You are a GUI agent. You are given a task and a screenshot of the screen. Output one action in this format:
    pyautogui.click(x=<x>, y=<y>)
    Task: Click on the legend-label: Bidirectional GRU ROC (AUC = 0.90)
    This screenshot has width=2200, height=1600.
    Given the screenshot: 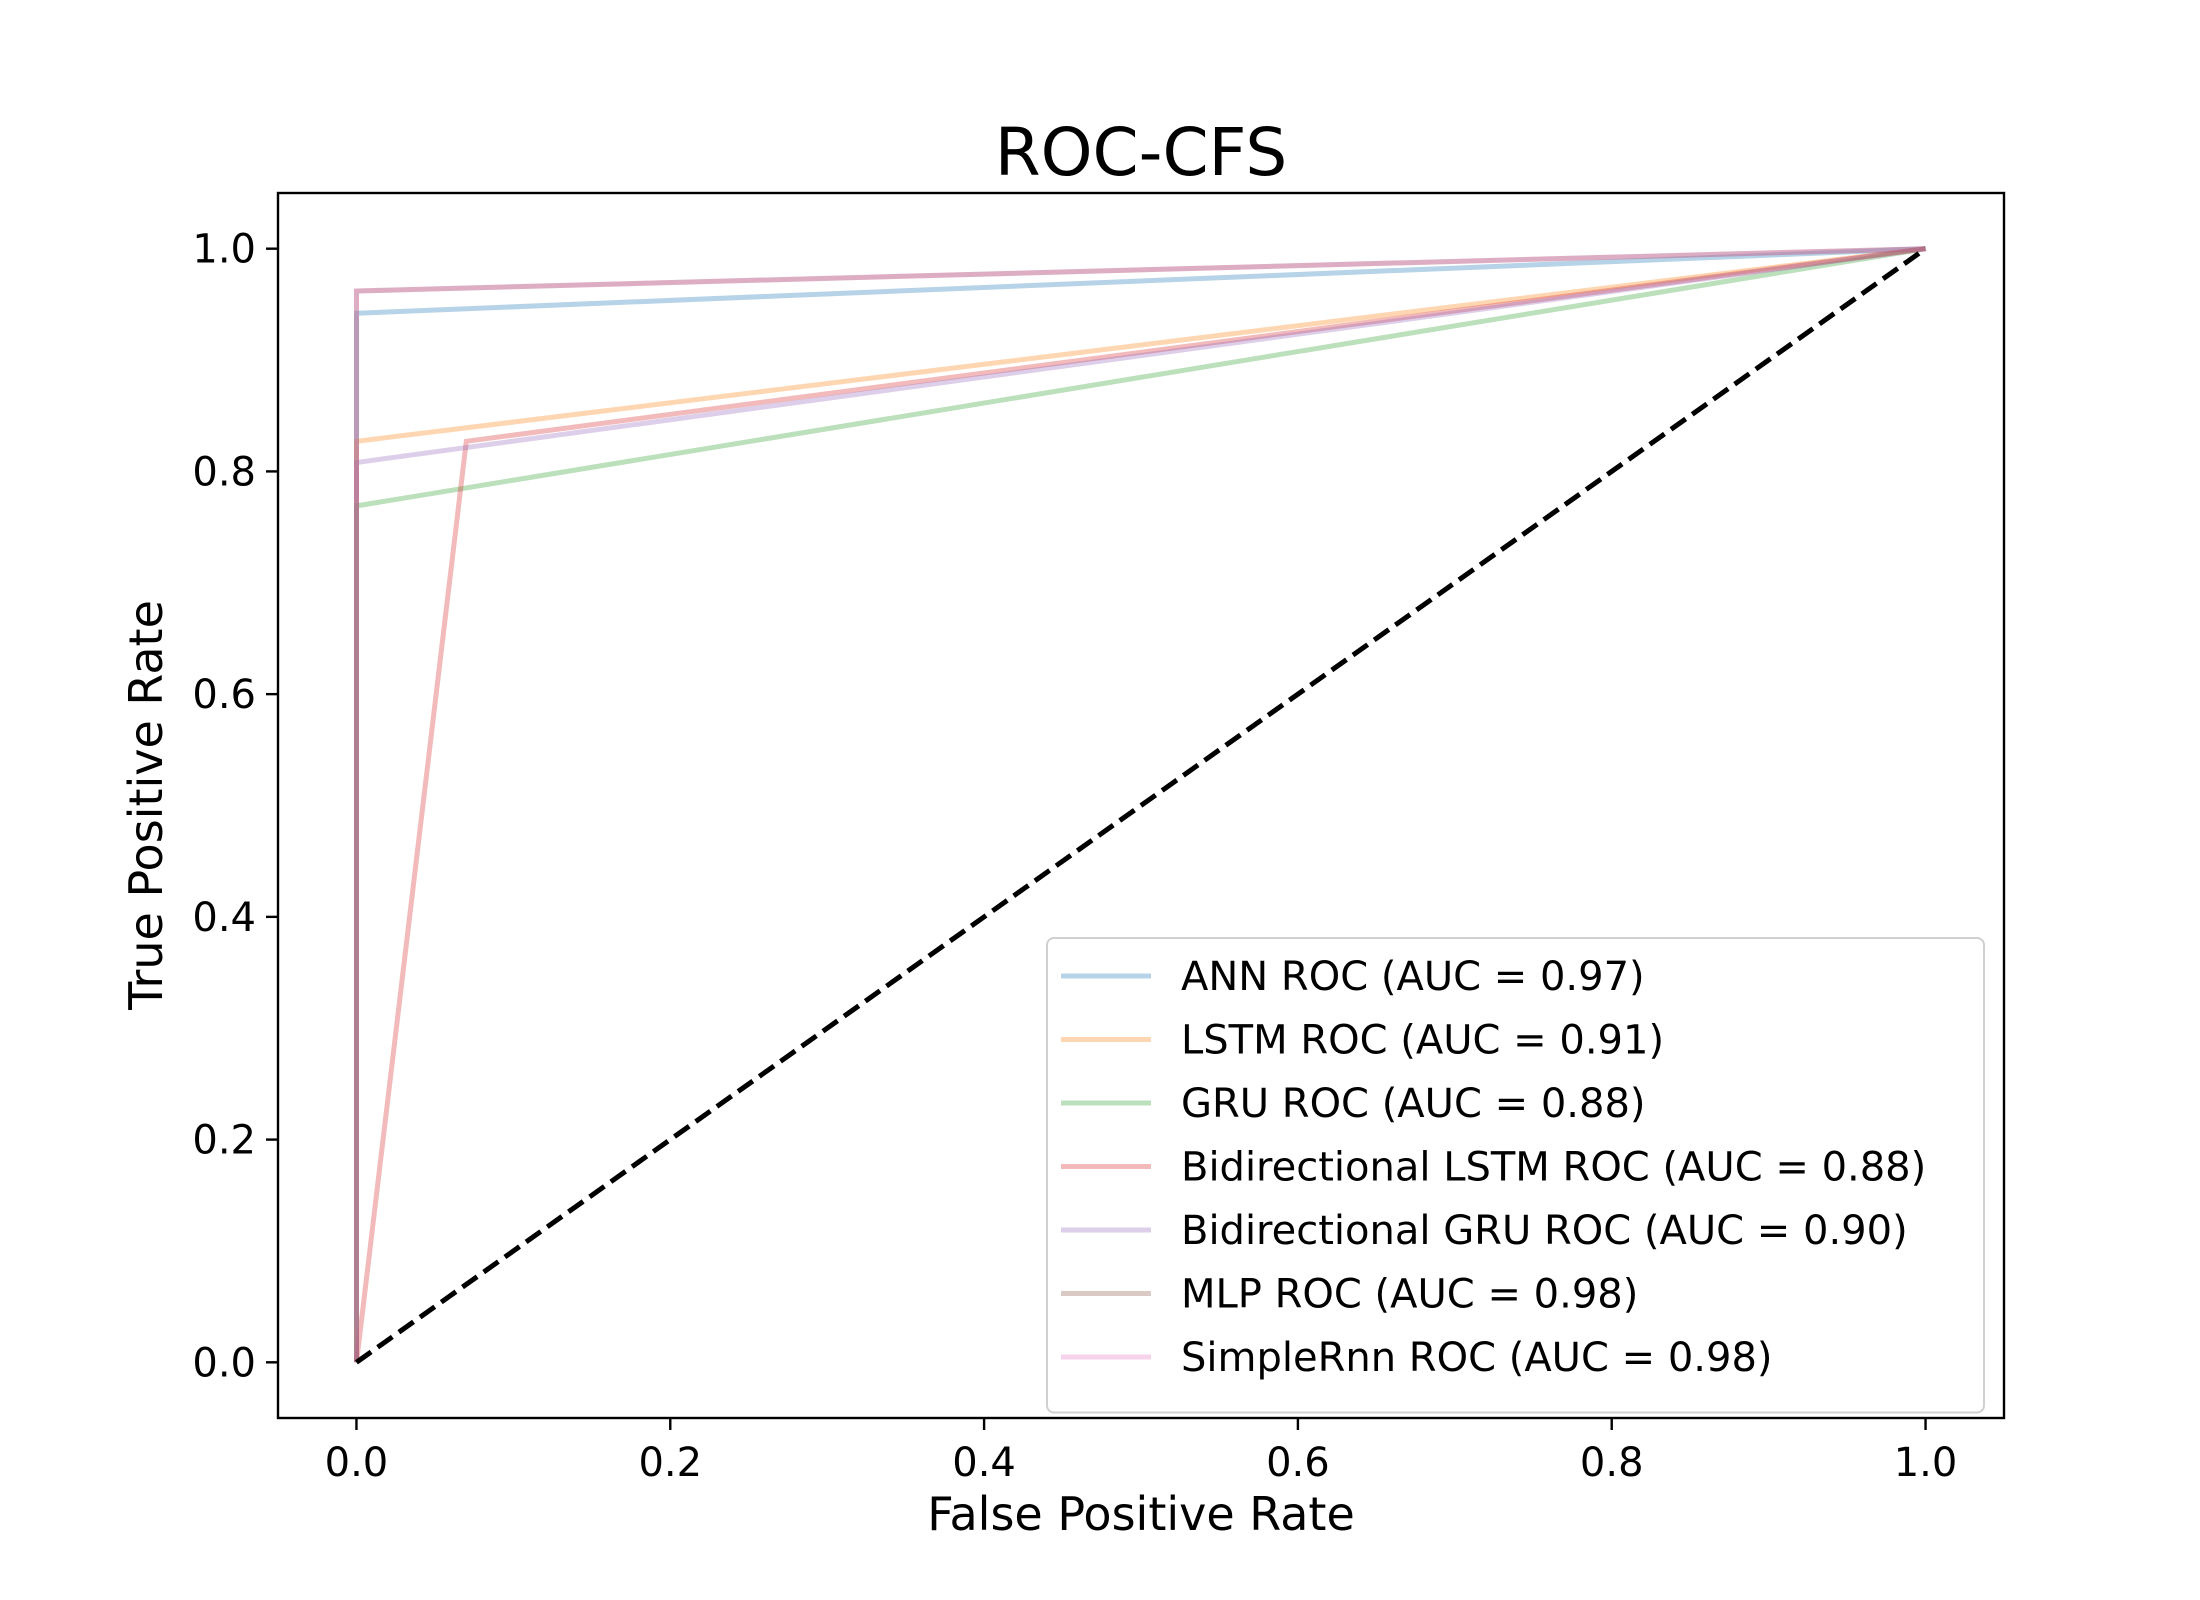 What is the action you would take?
    pyautogui.click(x=1544, y=1231)
    